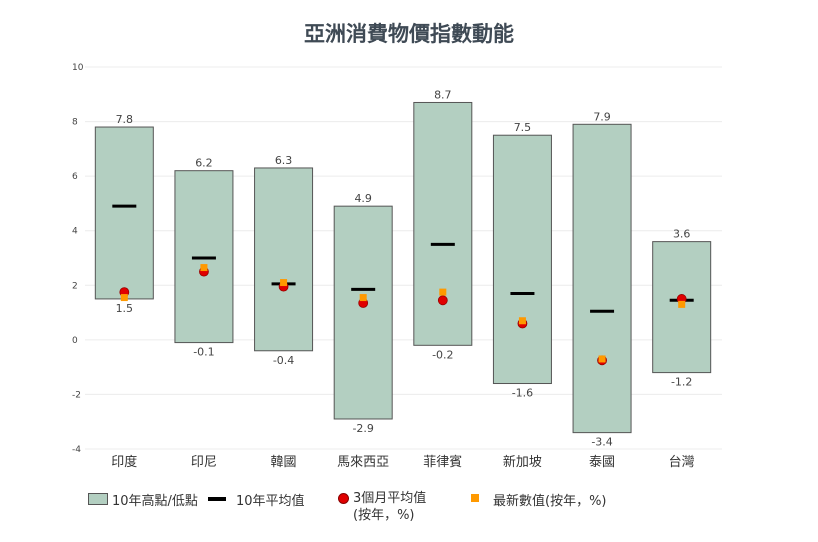  What do you see at coordinates (76, 450) in the screenshot?
I see `y-tick-label: -4` at bounding box center [76, 450].